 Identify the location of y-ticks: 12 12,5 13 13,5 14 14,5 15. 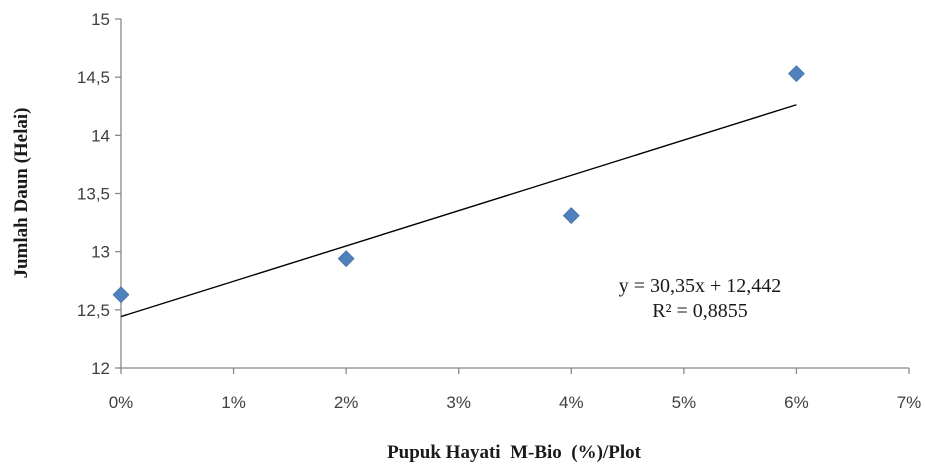
(99, 194).